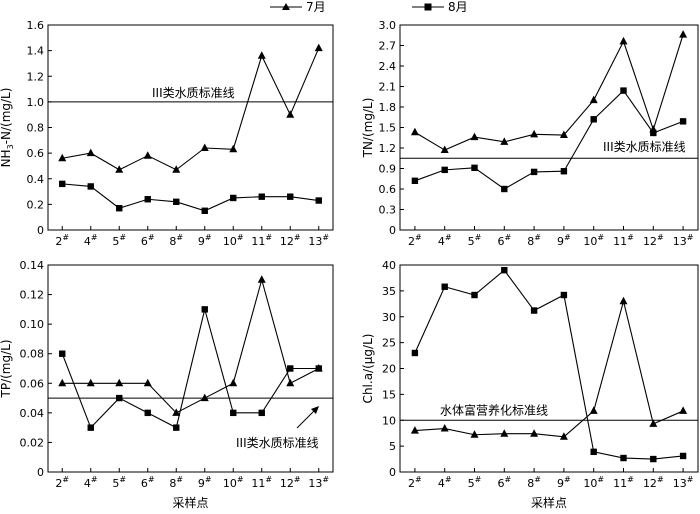  I want to click on y-axis-label: TN/(mg/L), so click(368, 128).